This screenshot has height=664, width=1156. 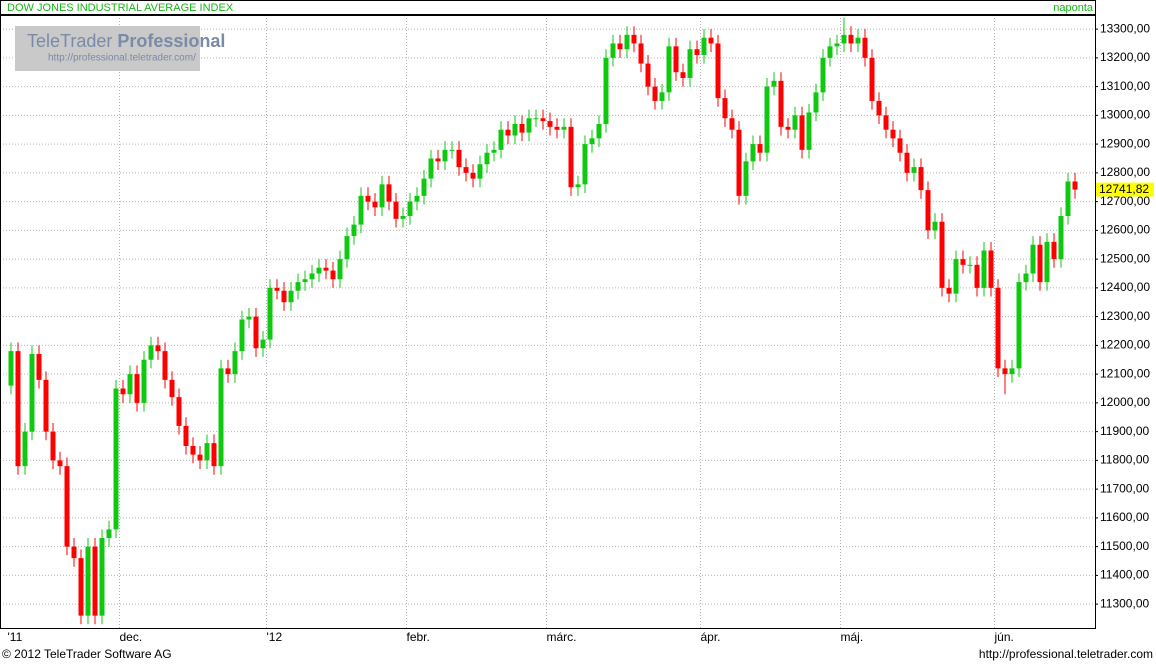 I want to click on x-tick-label: '11, so click(x=15, y=637).